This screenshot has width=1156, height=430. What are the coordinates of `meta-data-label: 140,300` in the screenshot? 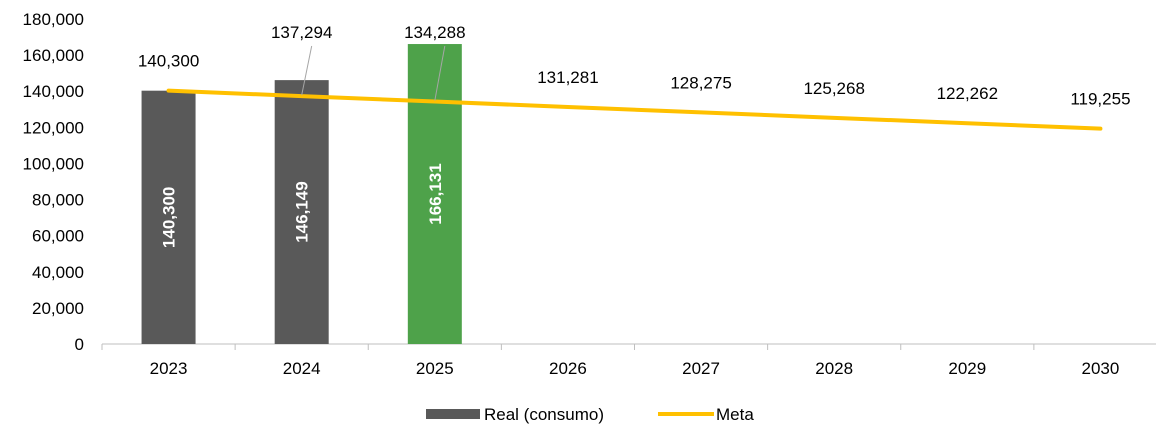 It's located at (168, 61).